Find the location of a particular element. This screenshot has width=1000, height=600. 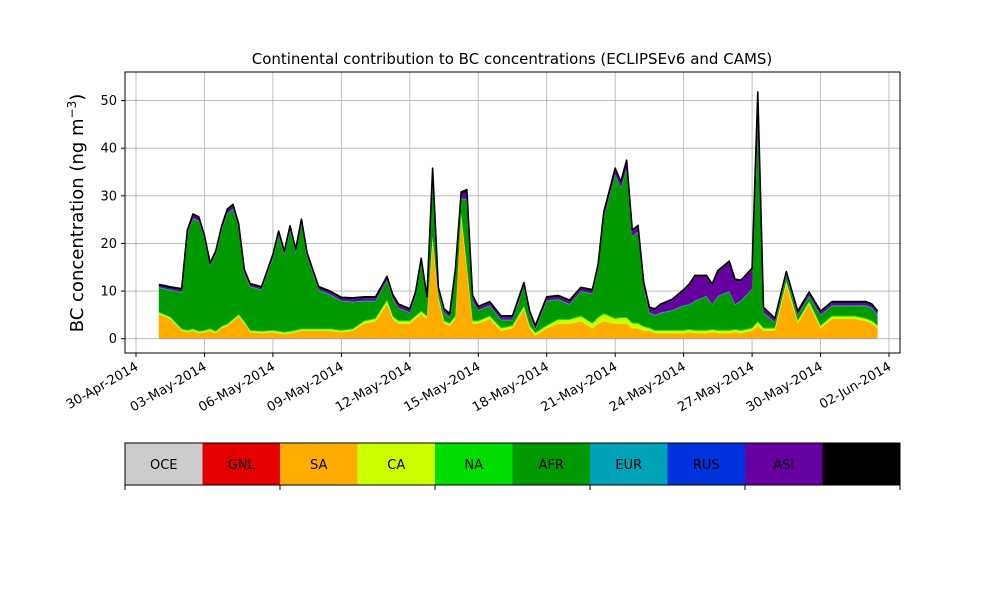

legend-label-oce: OCE is located at coordinates (164, 465).